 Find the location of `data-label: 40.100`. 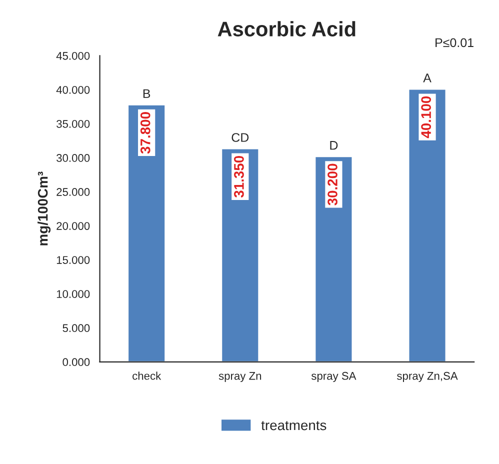

data-label: 40.100 is located at coordinates (426, 117).